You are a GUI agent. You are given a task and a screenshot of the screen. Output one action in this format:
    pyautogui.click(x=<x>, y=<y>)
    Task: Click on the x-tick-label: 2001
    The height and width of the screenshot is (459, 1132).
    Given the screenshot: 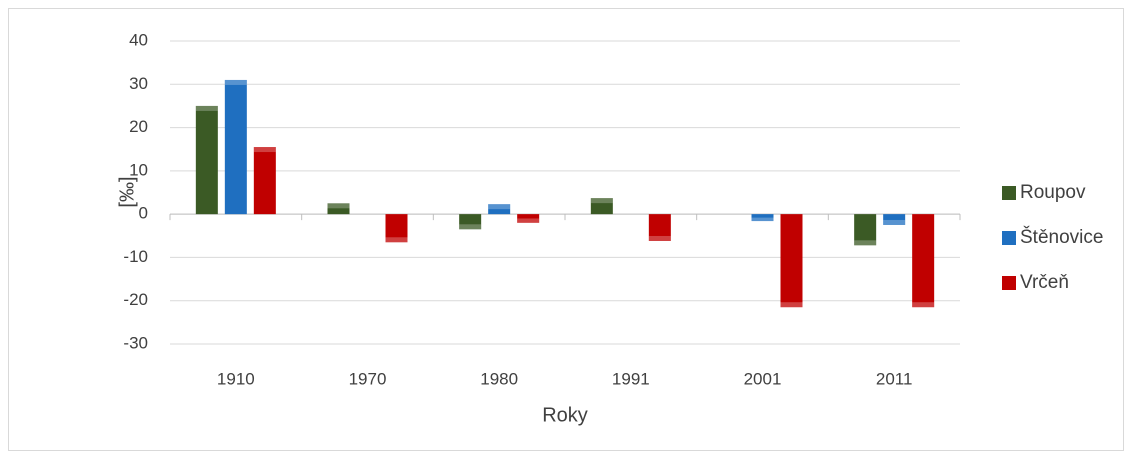 What is the action you would take?
    pyautogui.click(x=763, y=378)
    